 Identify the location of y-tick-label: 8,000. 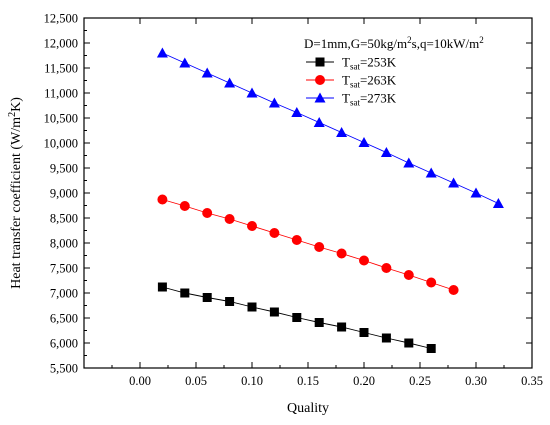
(64, 244).